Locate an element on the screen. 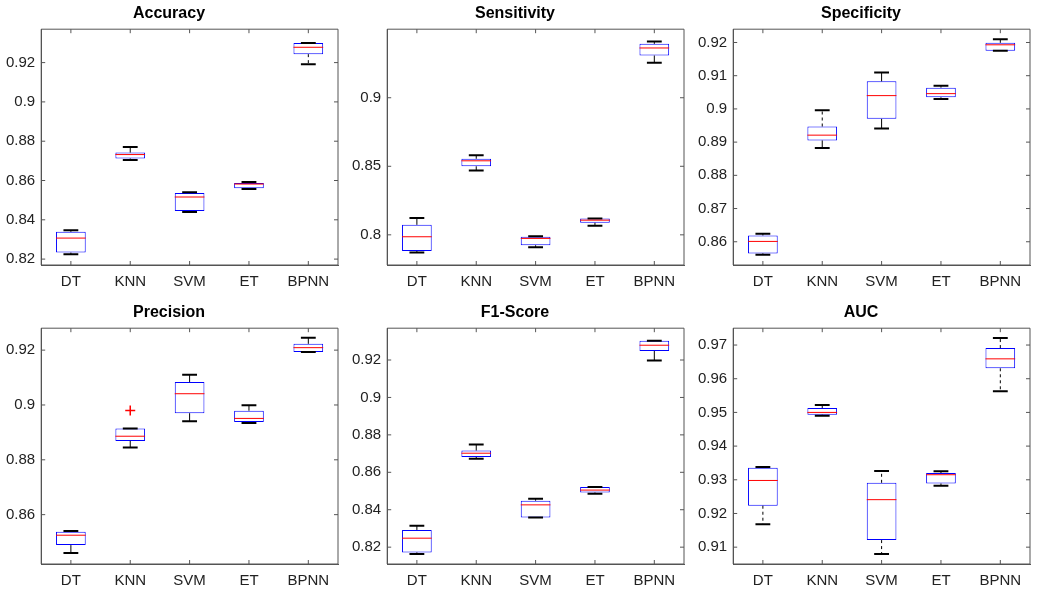  chart-title: Specificity is located at coordinates (861, 13).